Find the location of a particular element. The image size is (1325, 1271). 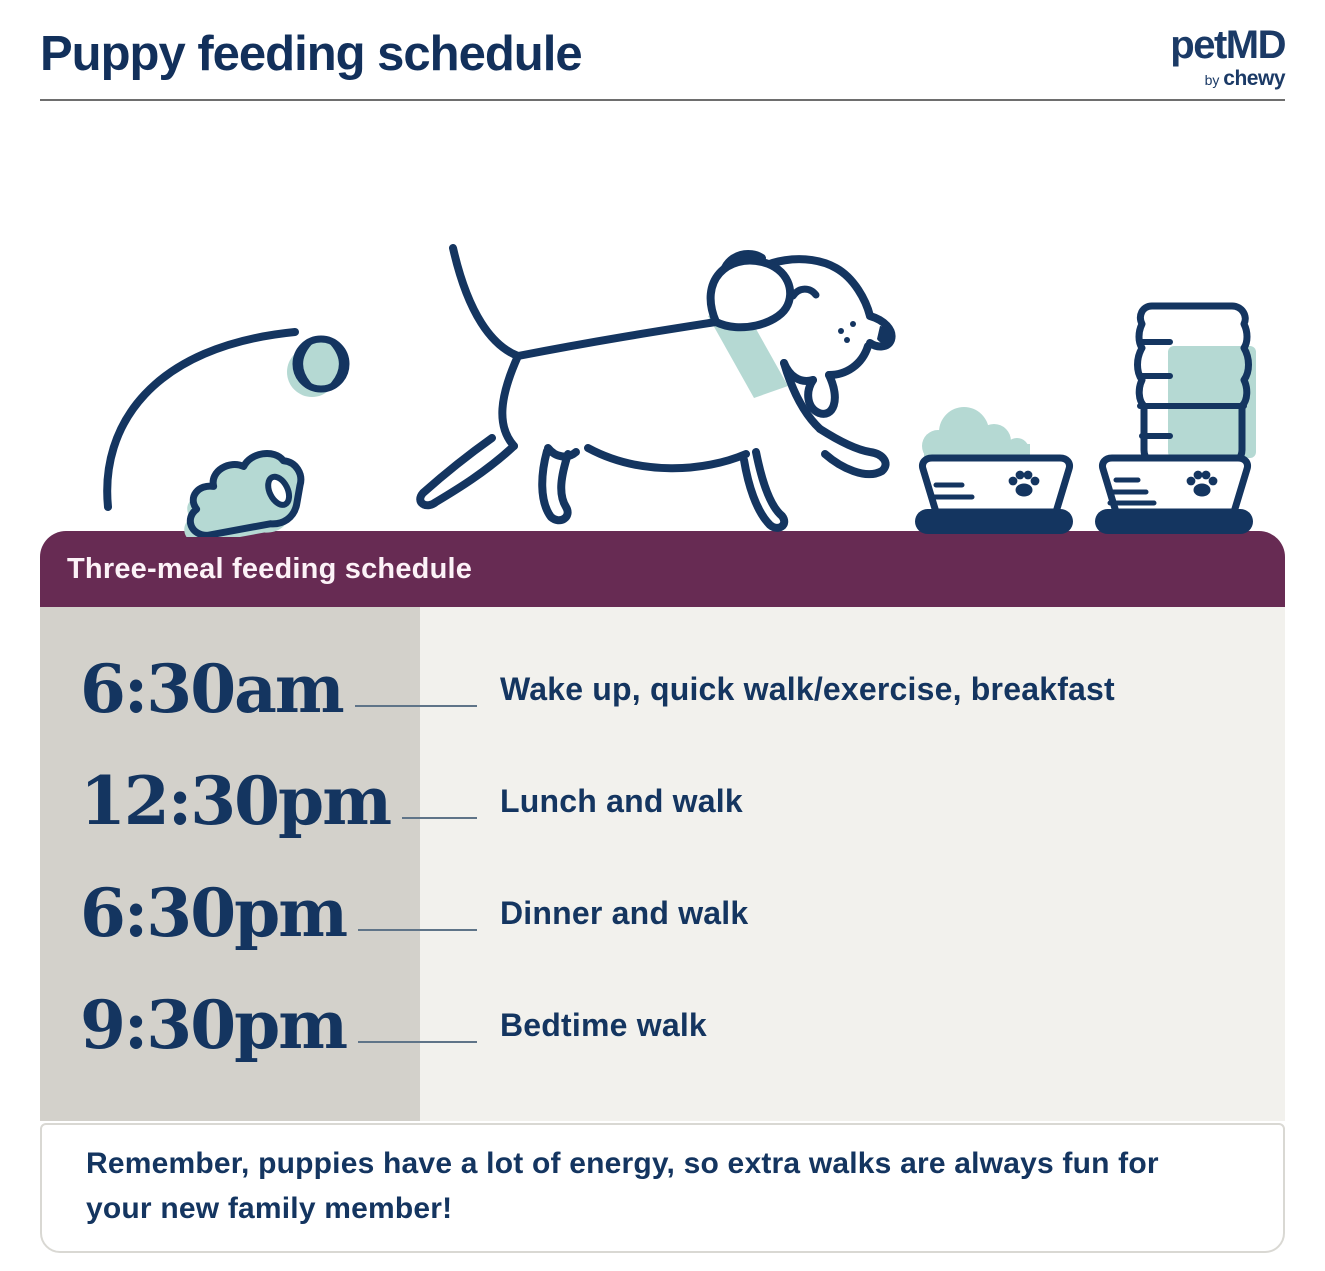

water-dispenser-icon is located at coordinates (1175, 418).